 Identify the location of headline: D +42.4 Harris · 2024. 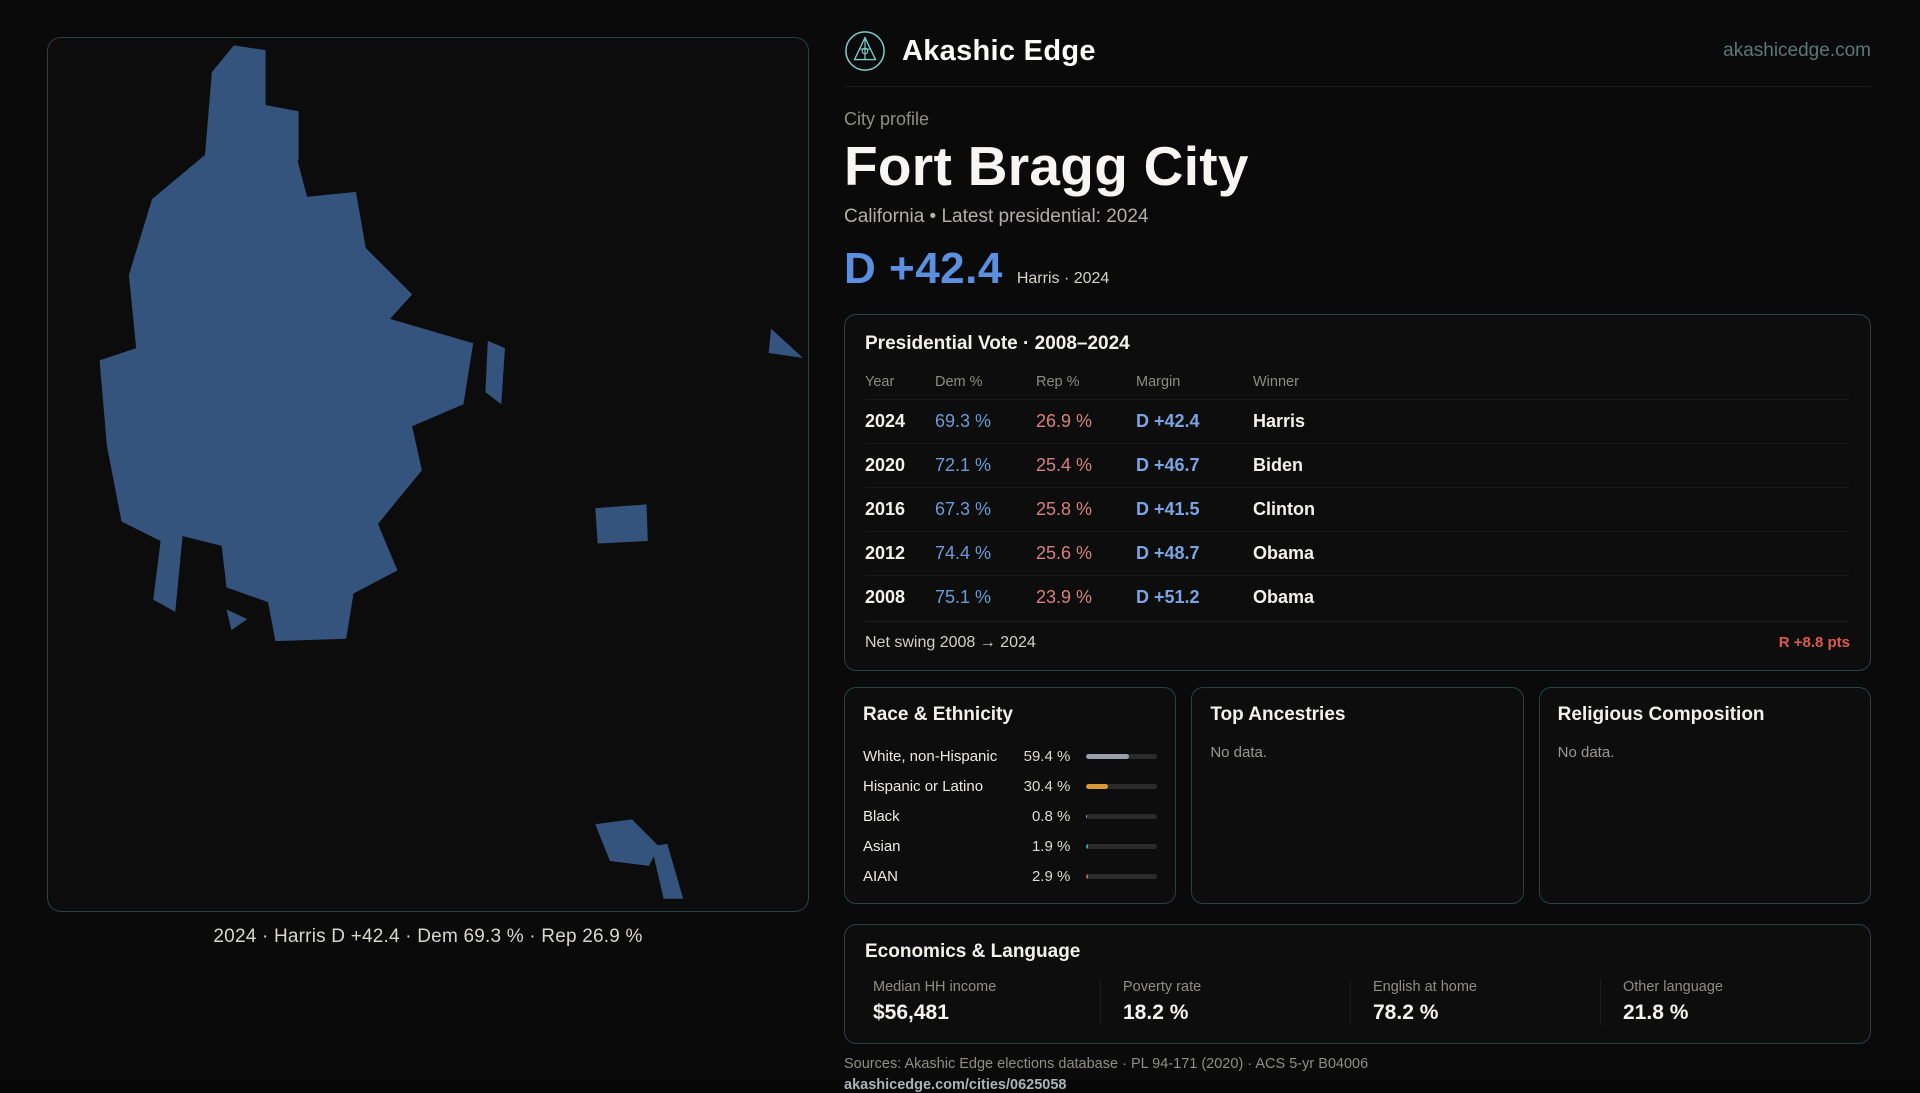
(1357, 269).